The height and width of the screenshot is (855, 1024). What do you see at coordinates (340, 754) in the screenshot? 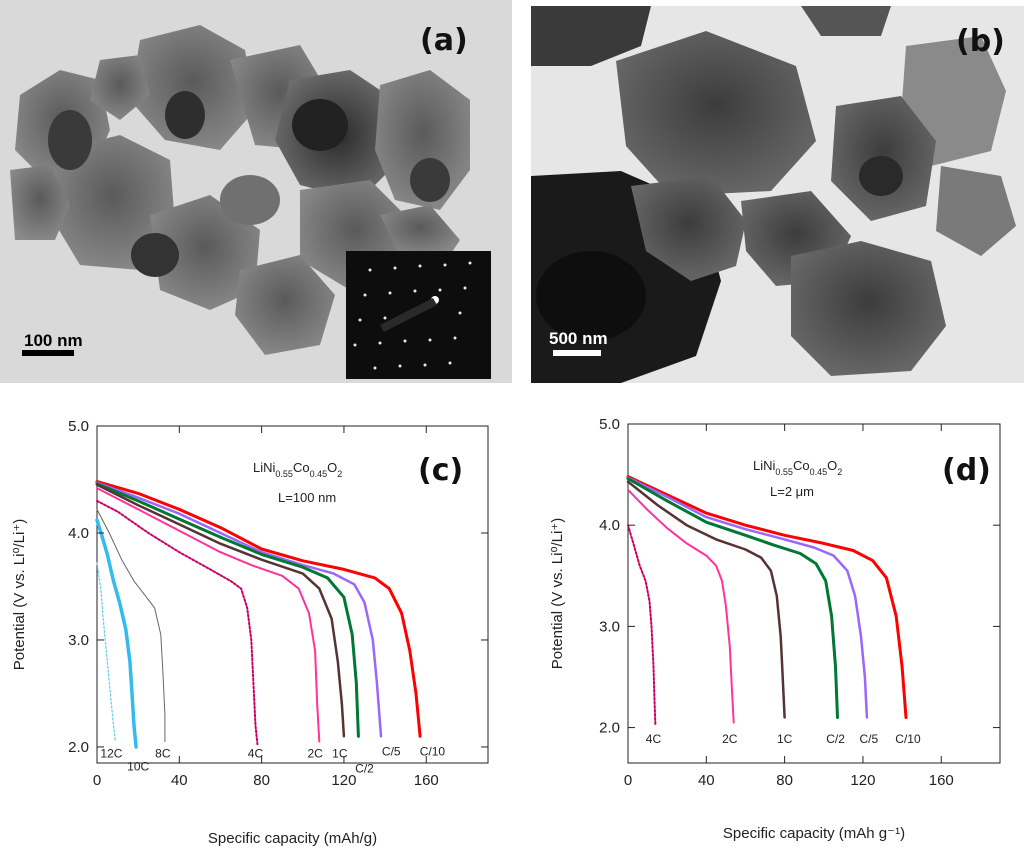
I see `curve-label-c: 1C` at bounding box center [340, 754].